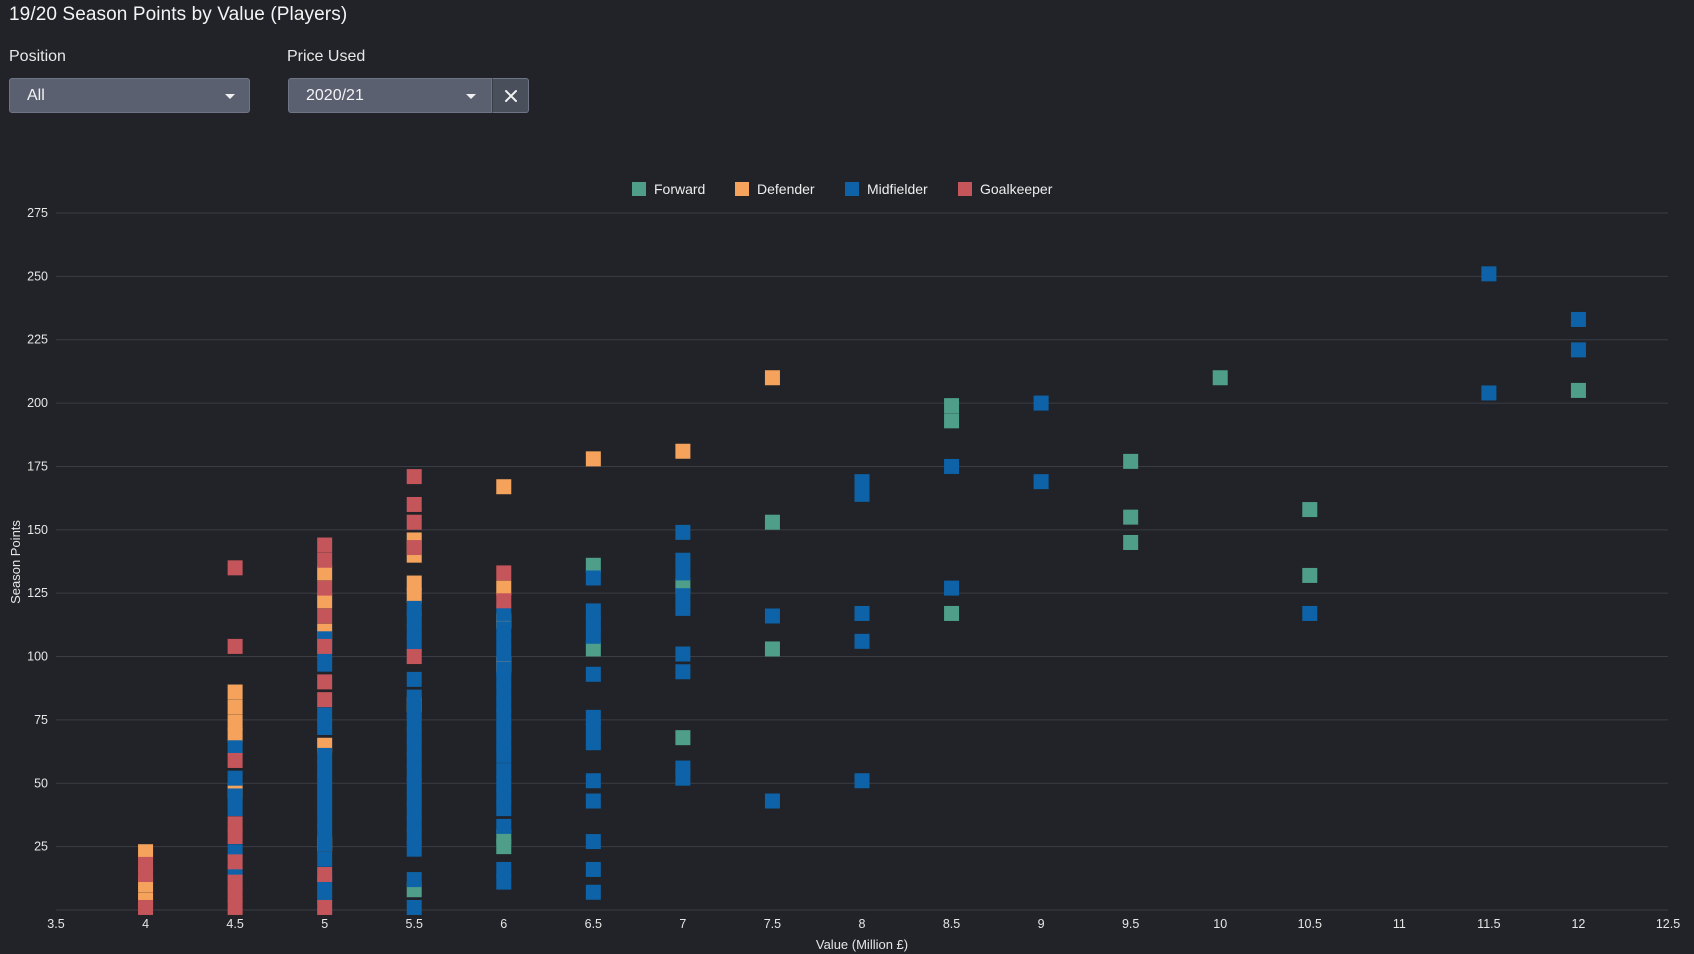 Image resolution: width=1694 pixels, height=954 pixels. I want to click on legend: Forward Defender Midfielder Goalkeeper, so click(842, 189).